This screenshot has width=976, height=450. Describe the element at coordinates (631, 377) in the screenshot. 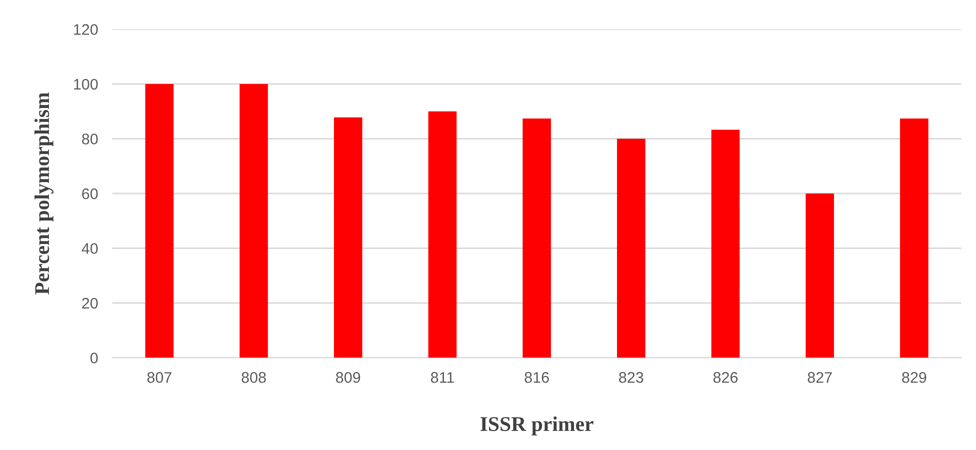

I see `x-tick-label: 823` at that location.